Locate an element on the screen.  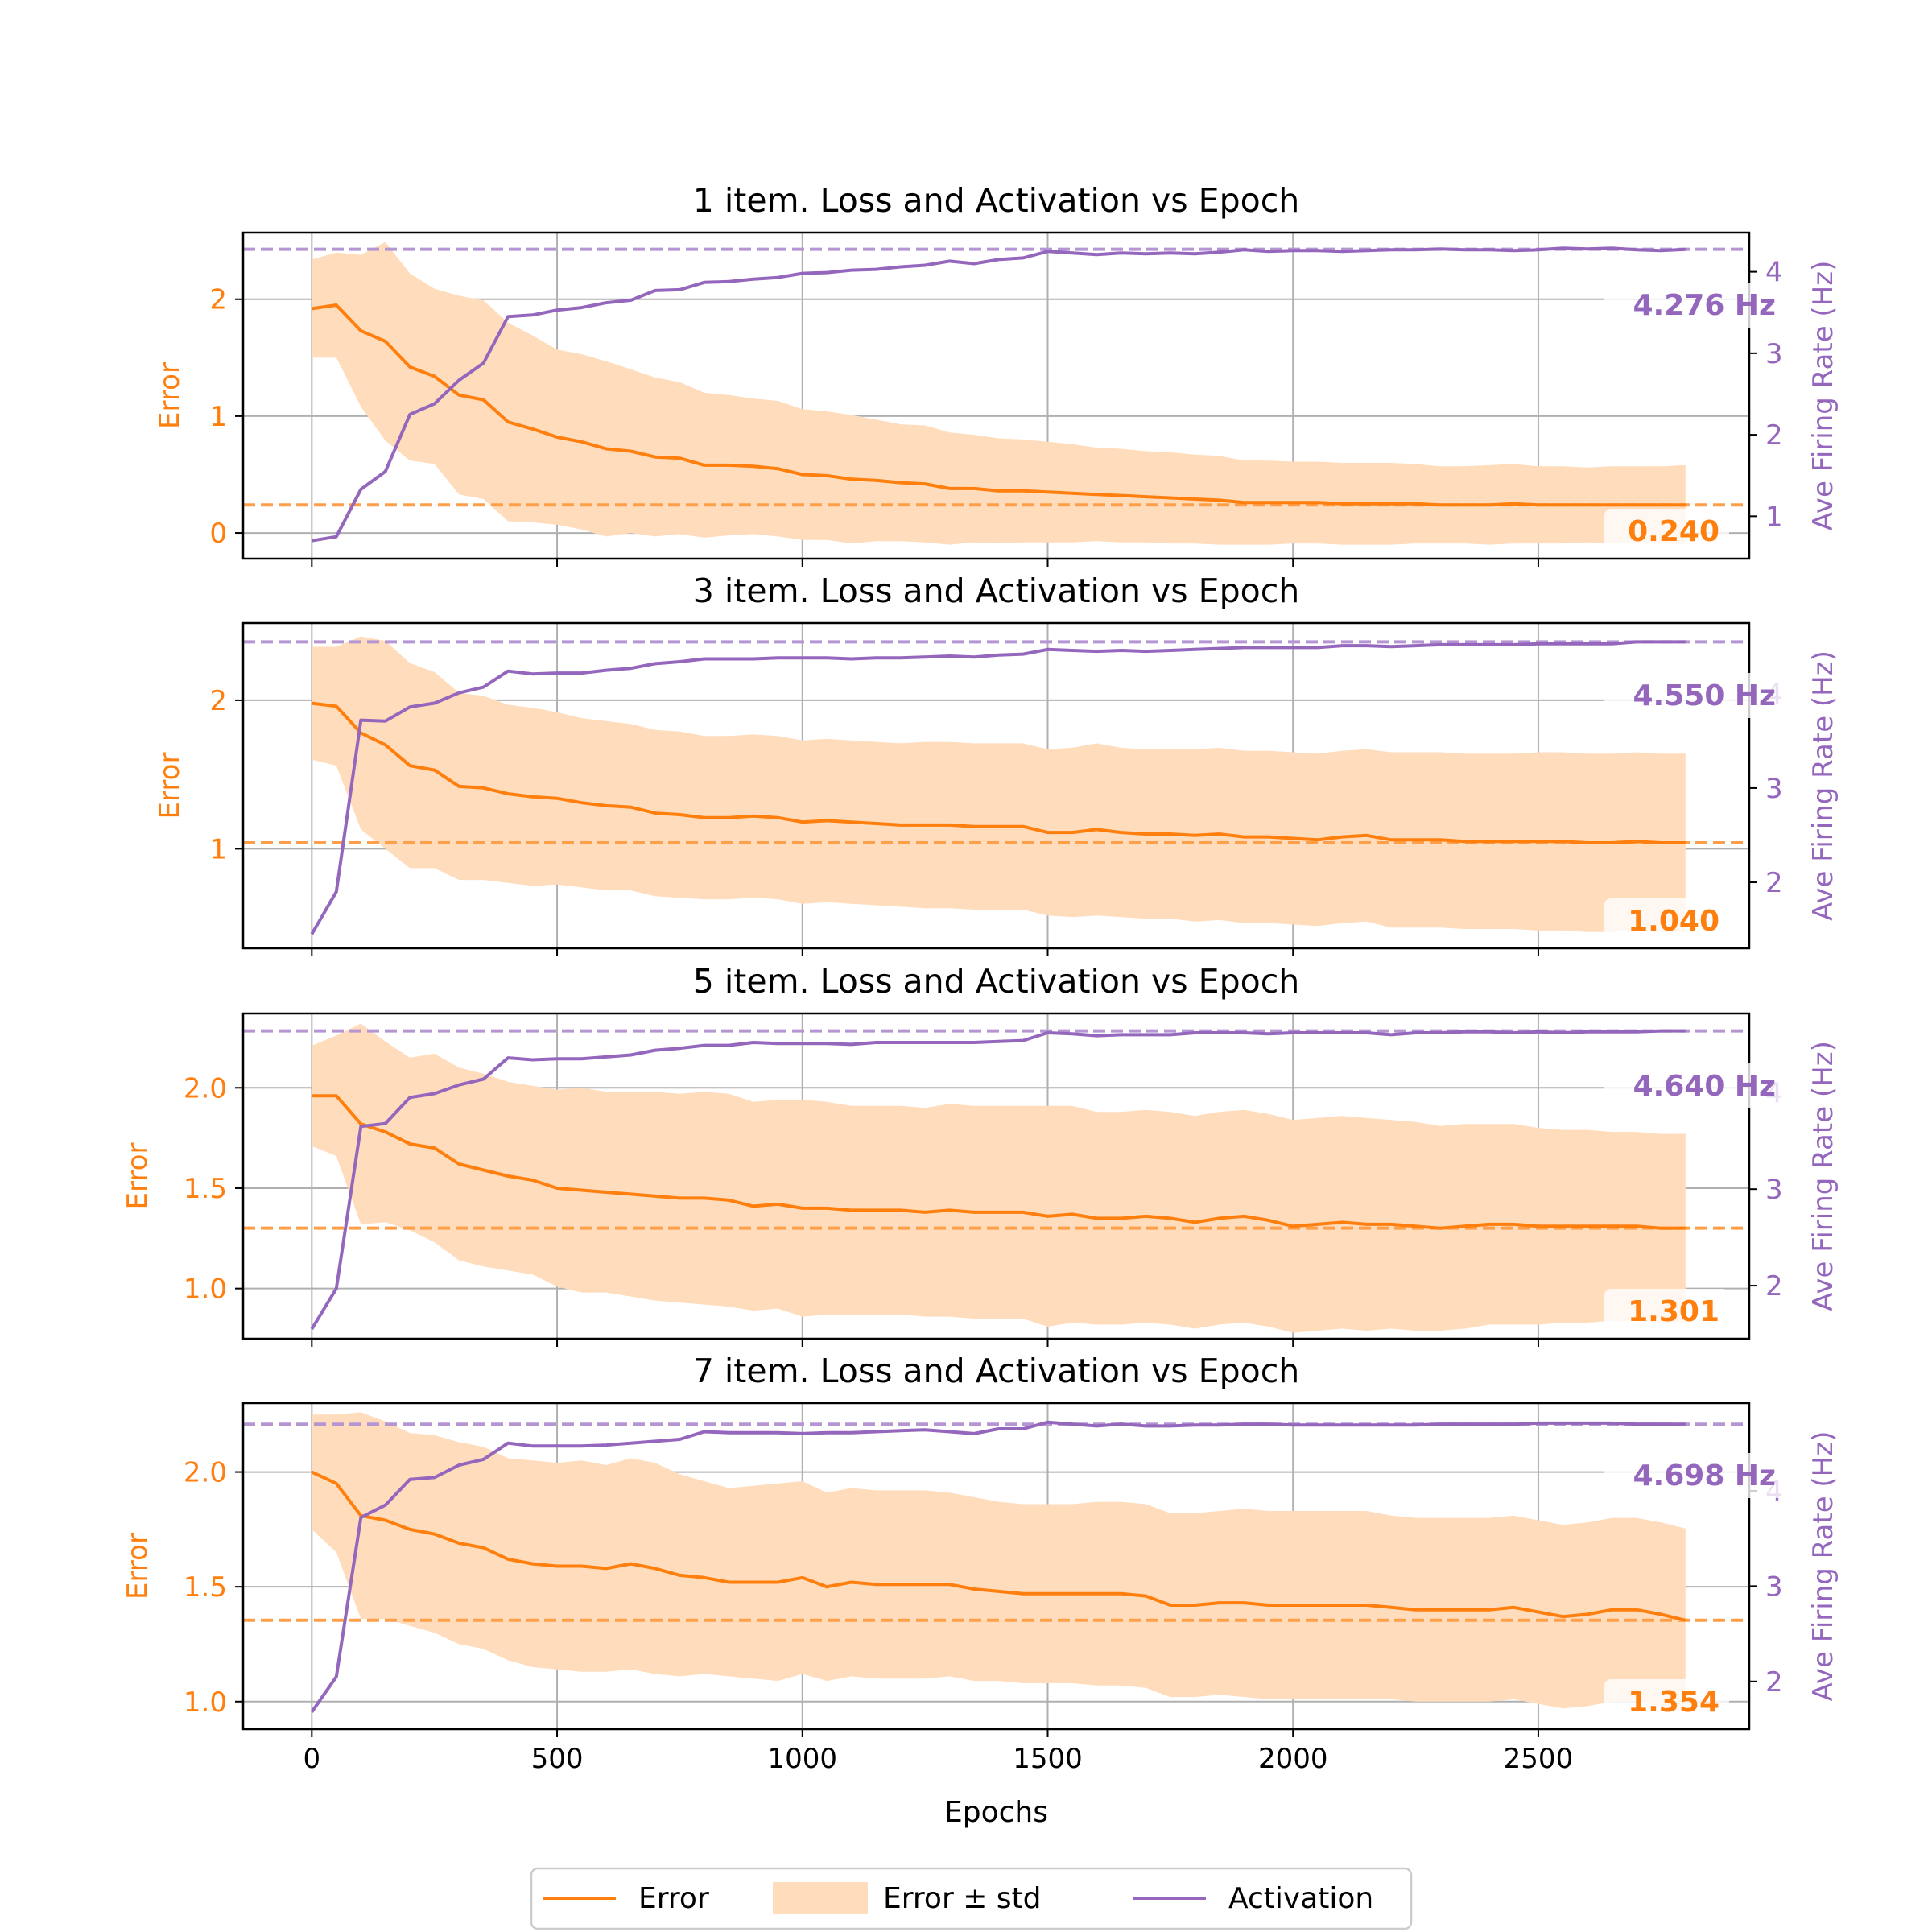
x-tick-label: 1000 is located at coordinates (803, 1759).